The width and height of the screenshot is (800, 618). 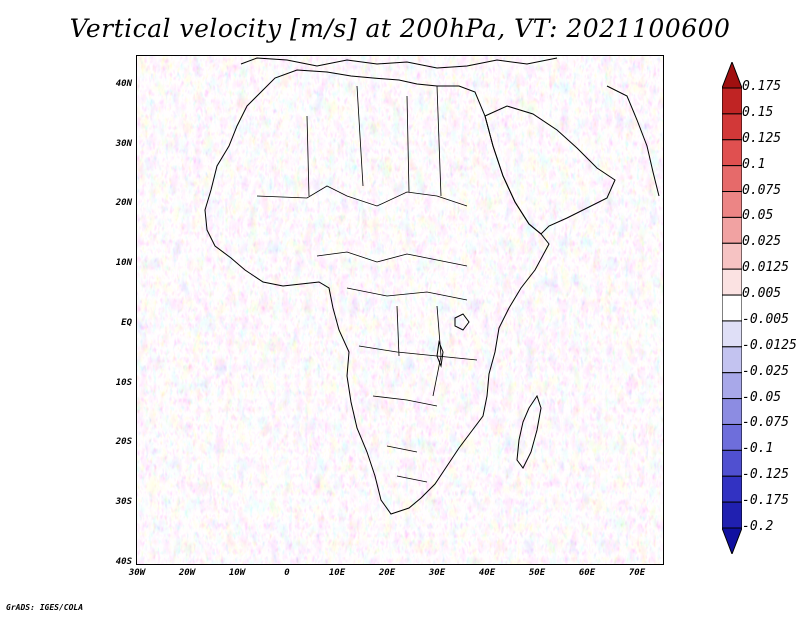 I want to click on colorbar-label: 0.0125, so click(x=765, y=268).